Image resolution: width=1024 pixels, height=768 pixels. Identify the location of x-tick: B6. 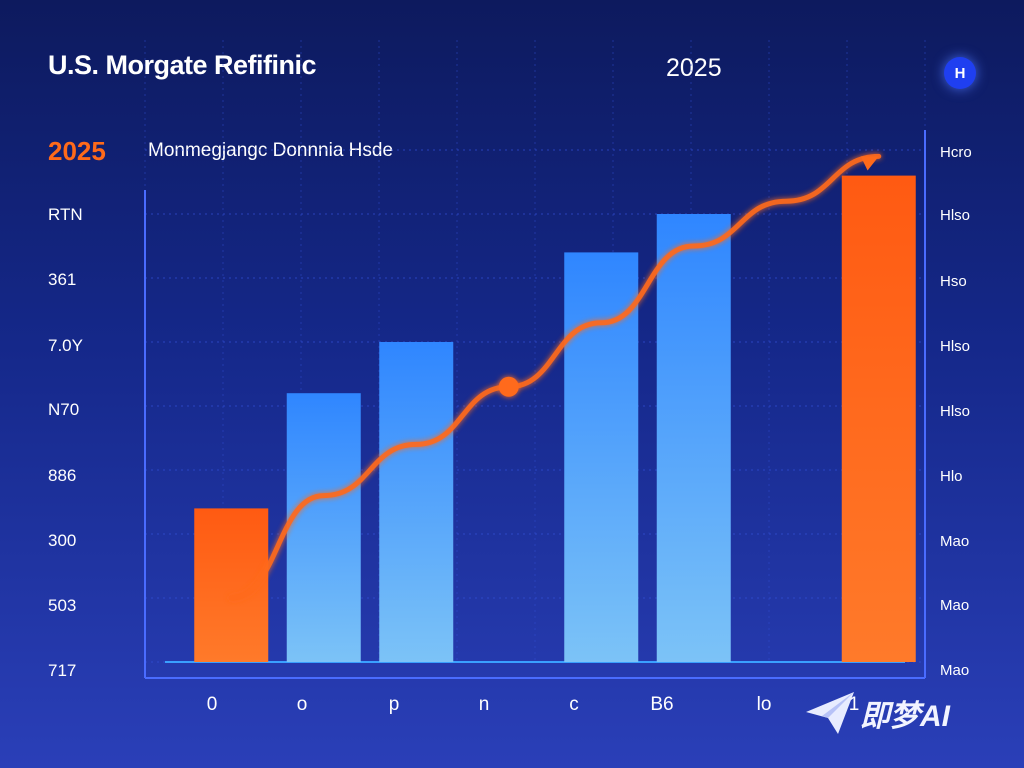
(662, 704).